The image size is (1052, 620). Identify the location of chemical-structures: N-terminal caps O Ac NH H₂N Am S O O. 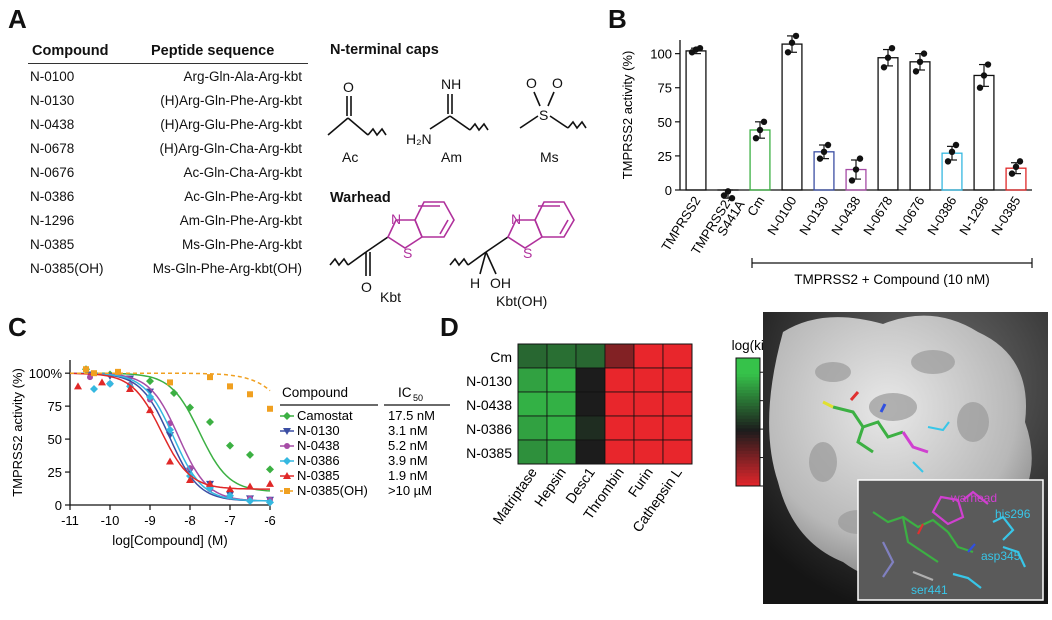
(457, 175).